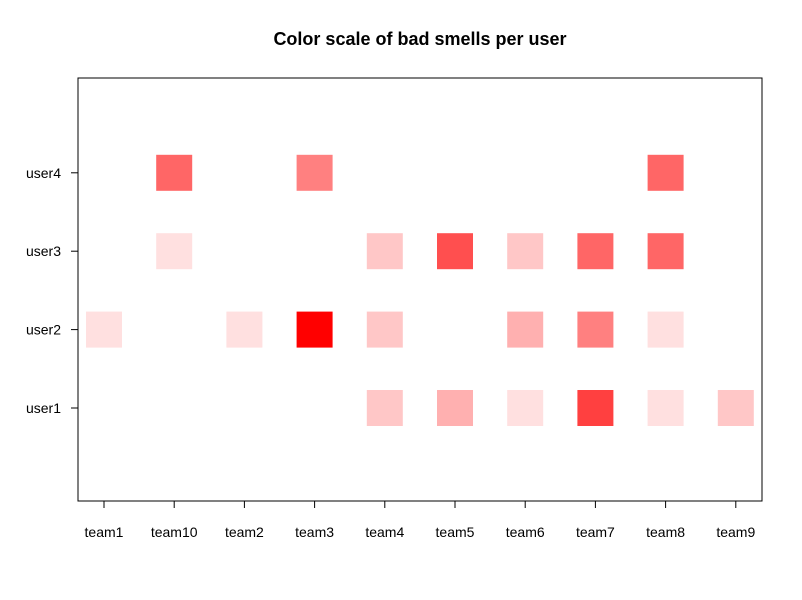 This screenshot has width=802, height=600. Describe the element at coordinates (384, 532) in the screenshot. I see `x-tick-label-team4: team4` at that location.